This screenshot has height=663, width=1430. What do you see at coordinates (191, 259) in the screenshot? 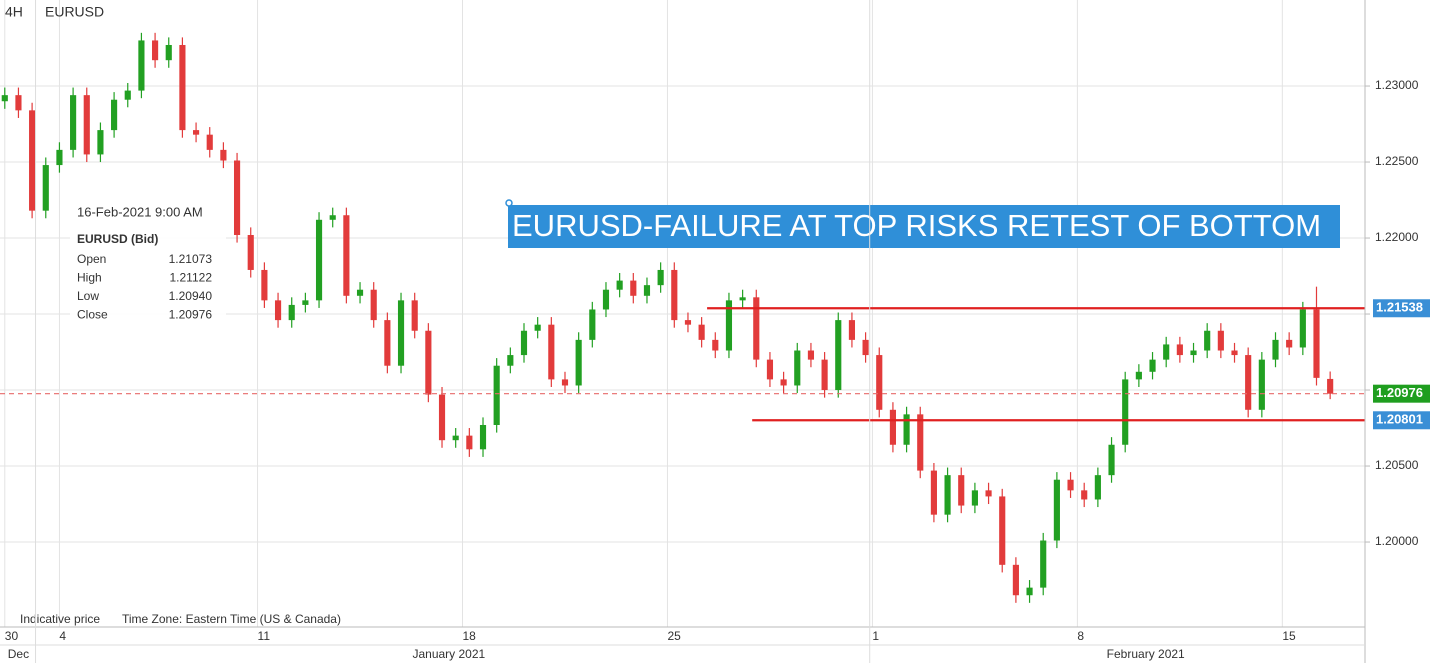
I see `tooltip-row-value: 1.21073` at bounding box center [191, 259].